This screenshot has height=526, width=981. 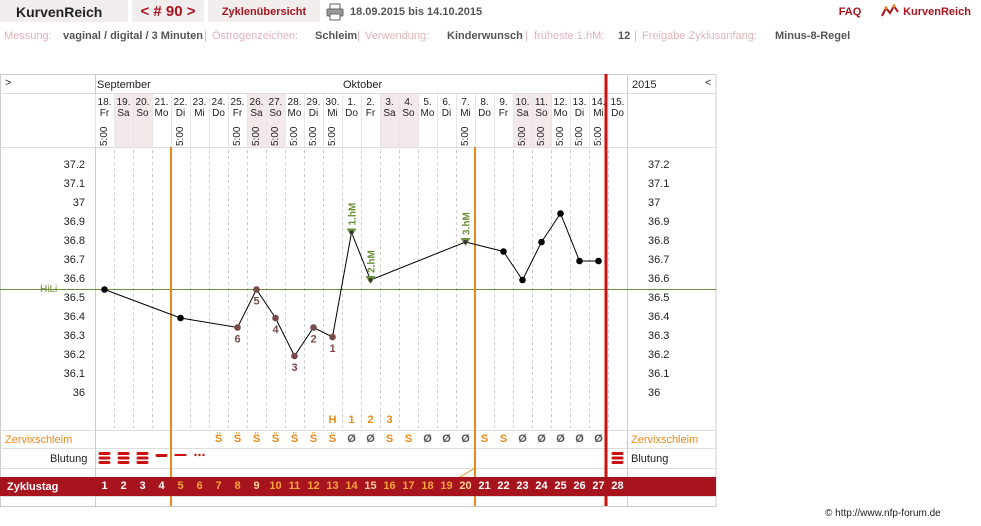 I want to click on cycle-day-band, so click(x=358, y=486).